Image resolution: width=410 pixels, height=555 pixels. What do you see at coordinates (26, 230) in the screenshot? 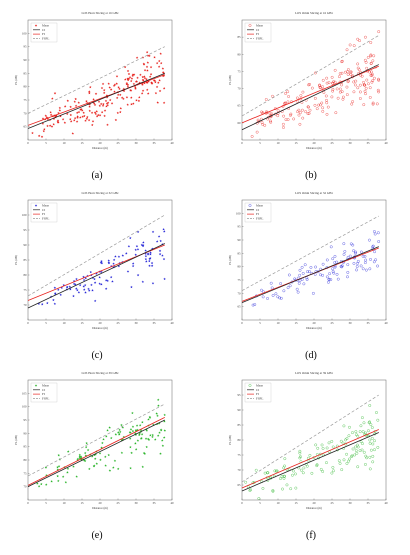
I see `y-tick-label: 95` at bounding box center [26, 230].